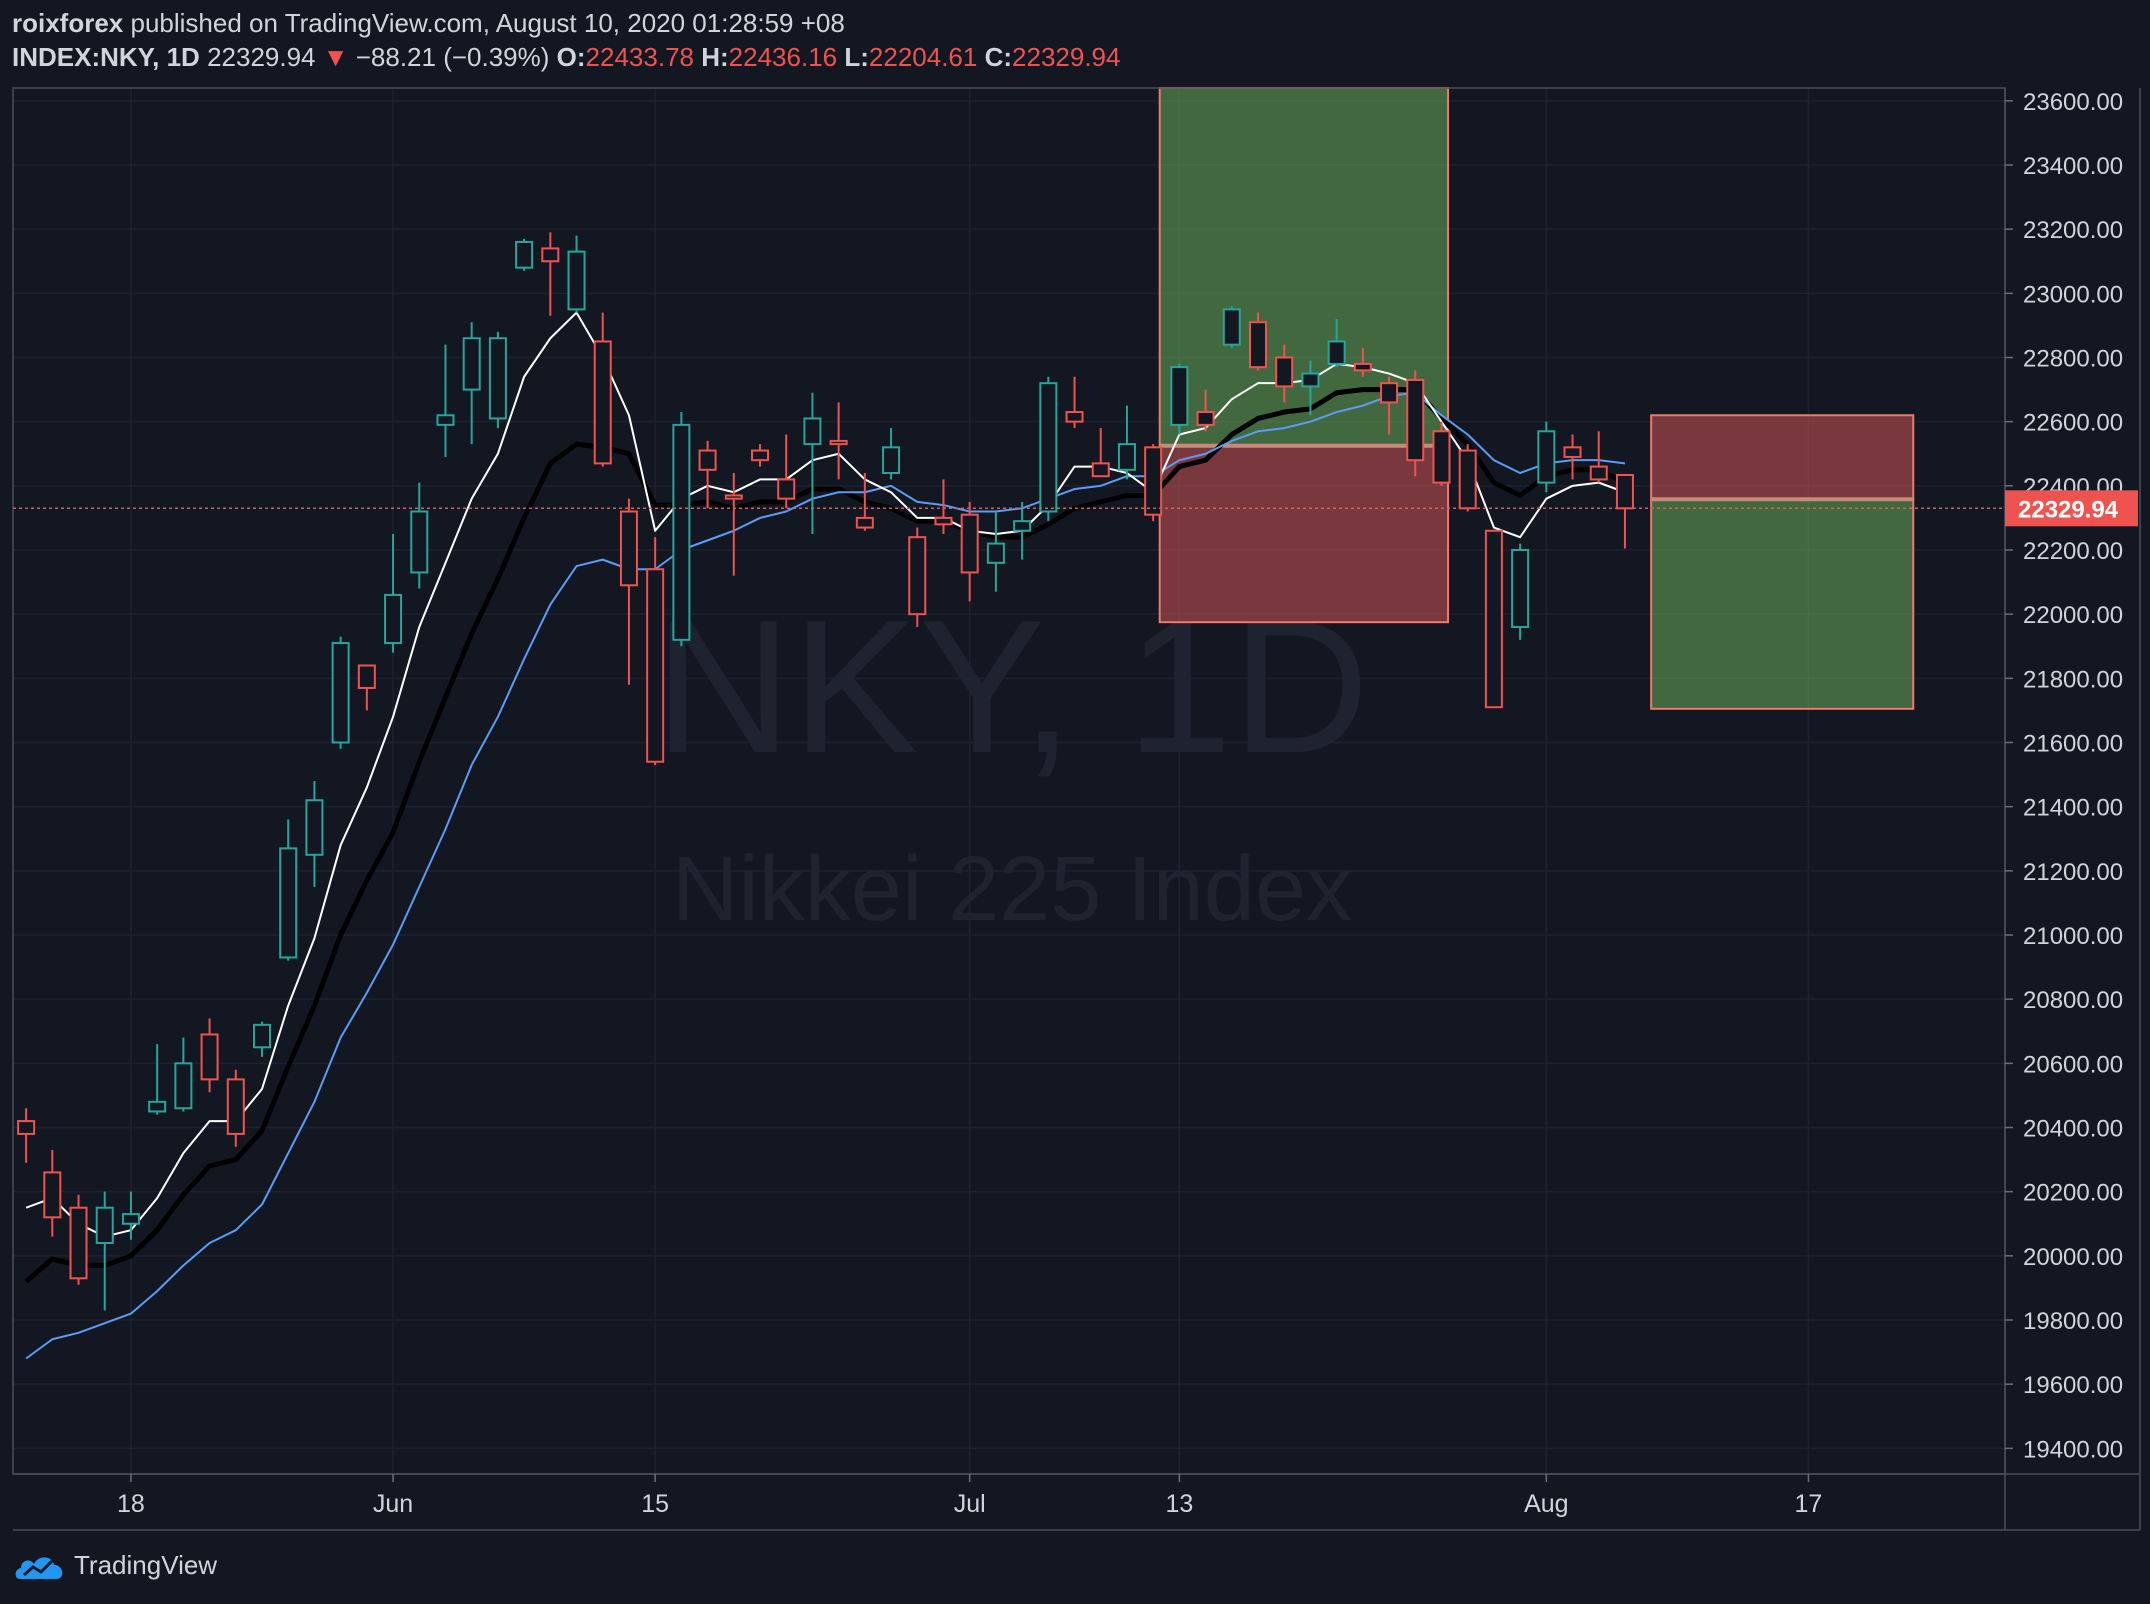 The image size is (2150, 1604). What do you see at coordinates (1012, 889) in the screenshot?
I see `watermark-name: Nikkei 225 Index` at bounding box center [1012, 889].